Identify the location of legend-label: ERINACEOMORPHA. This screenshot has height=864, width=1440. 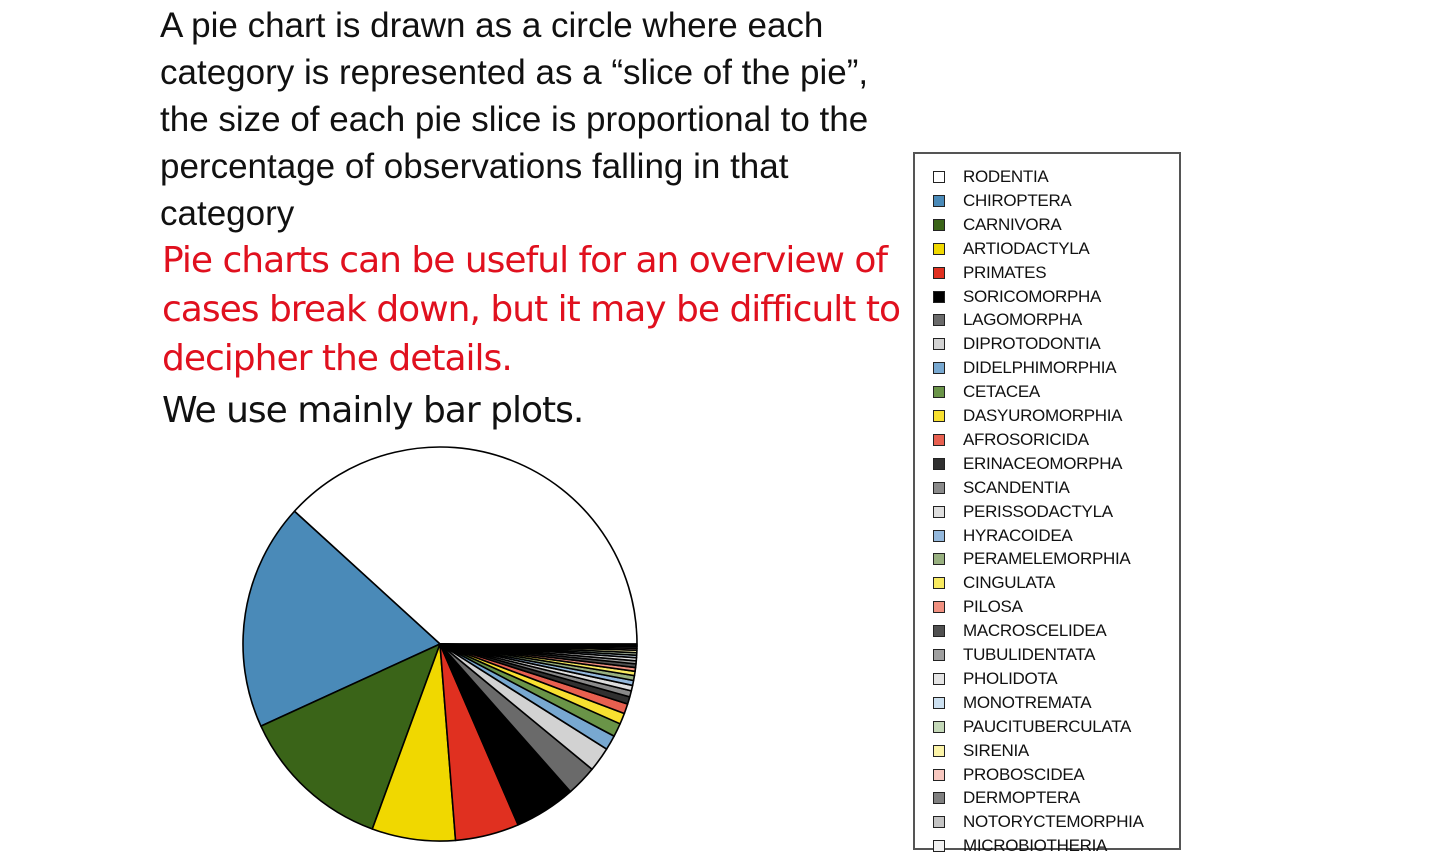
(1043, 463).